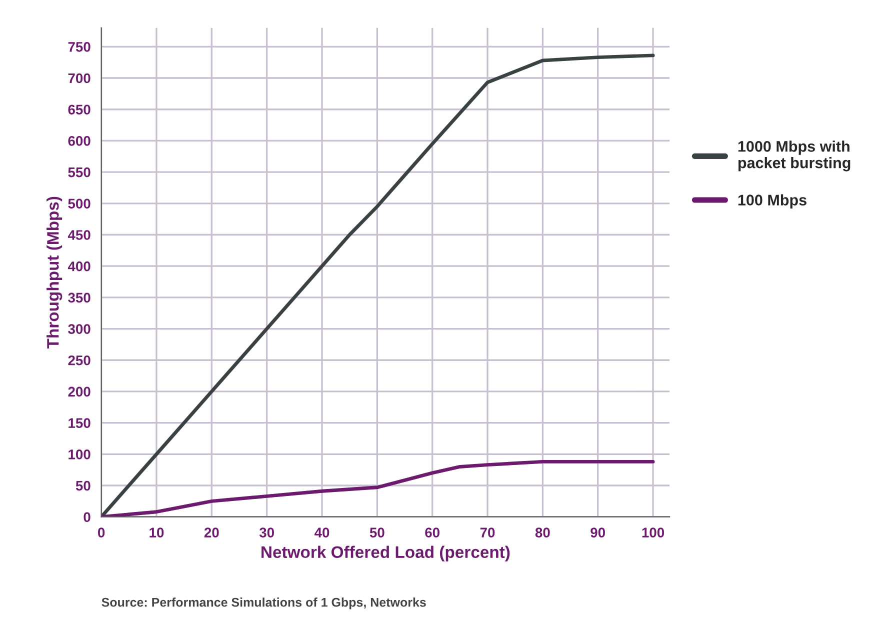 Image resolution: width=881 pixels, height=619 pixels. I want to click on y-tick-label: 0, so click(87, 517).